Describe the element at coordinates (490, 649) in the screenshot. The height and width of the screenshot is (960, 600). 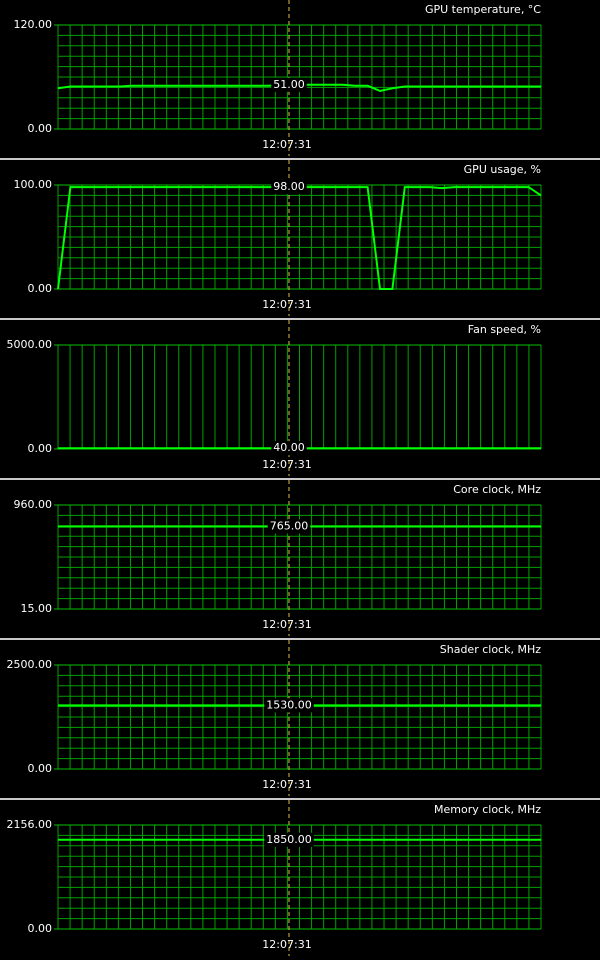
I see `panel-title: Shader clock, MHz` at that location.